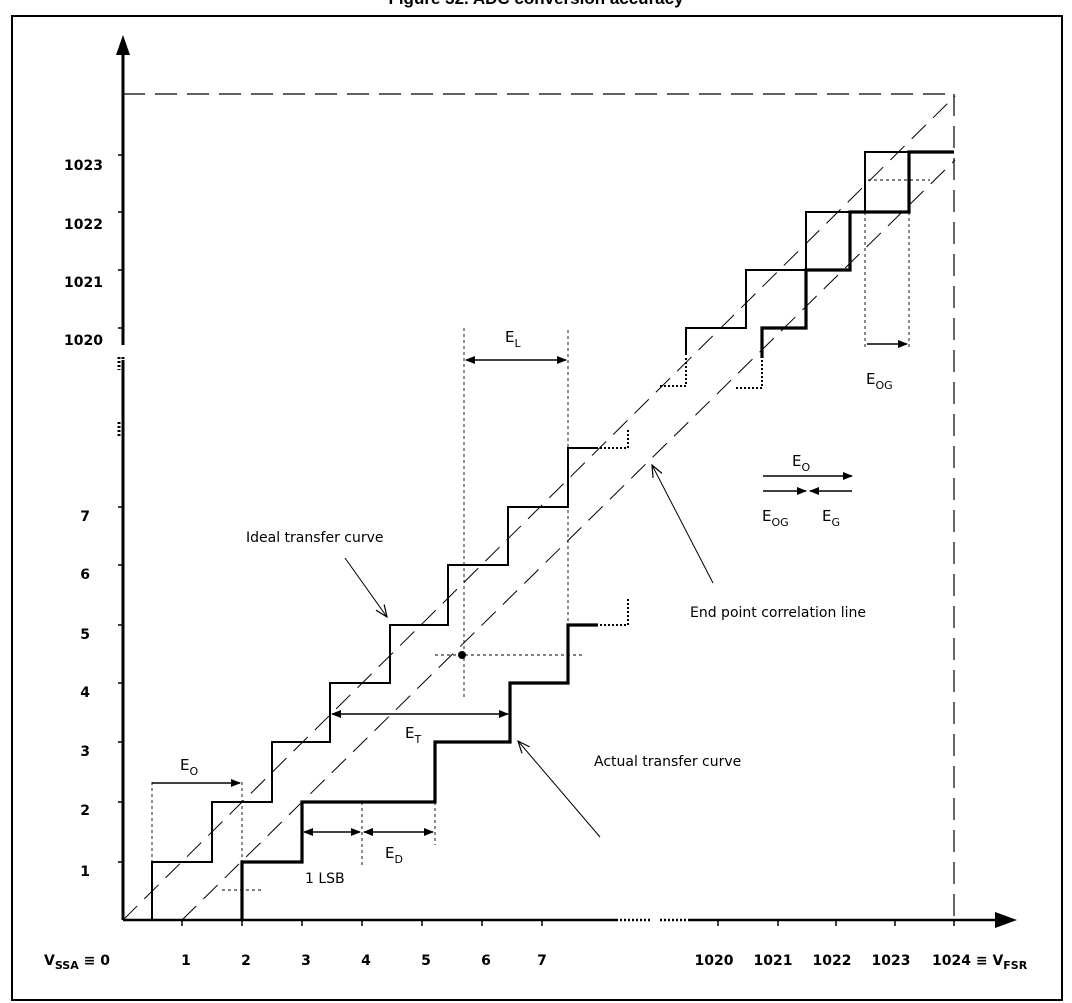 The image size is (1072, 1003). Describe the element at coordinates (879, 381) in the screenshot. I see `eog-label: EOG` at that location.